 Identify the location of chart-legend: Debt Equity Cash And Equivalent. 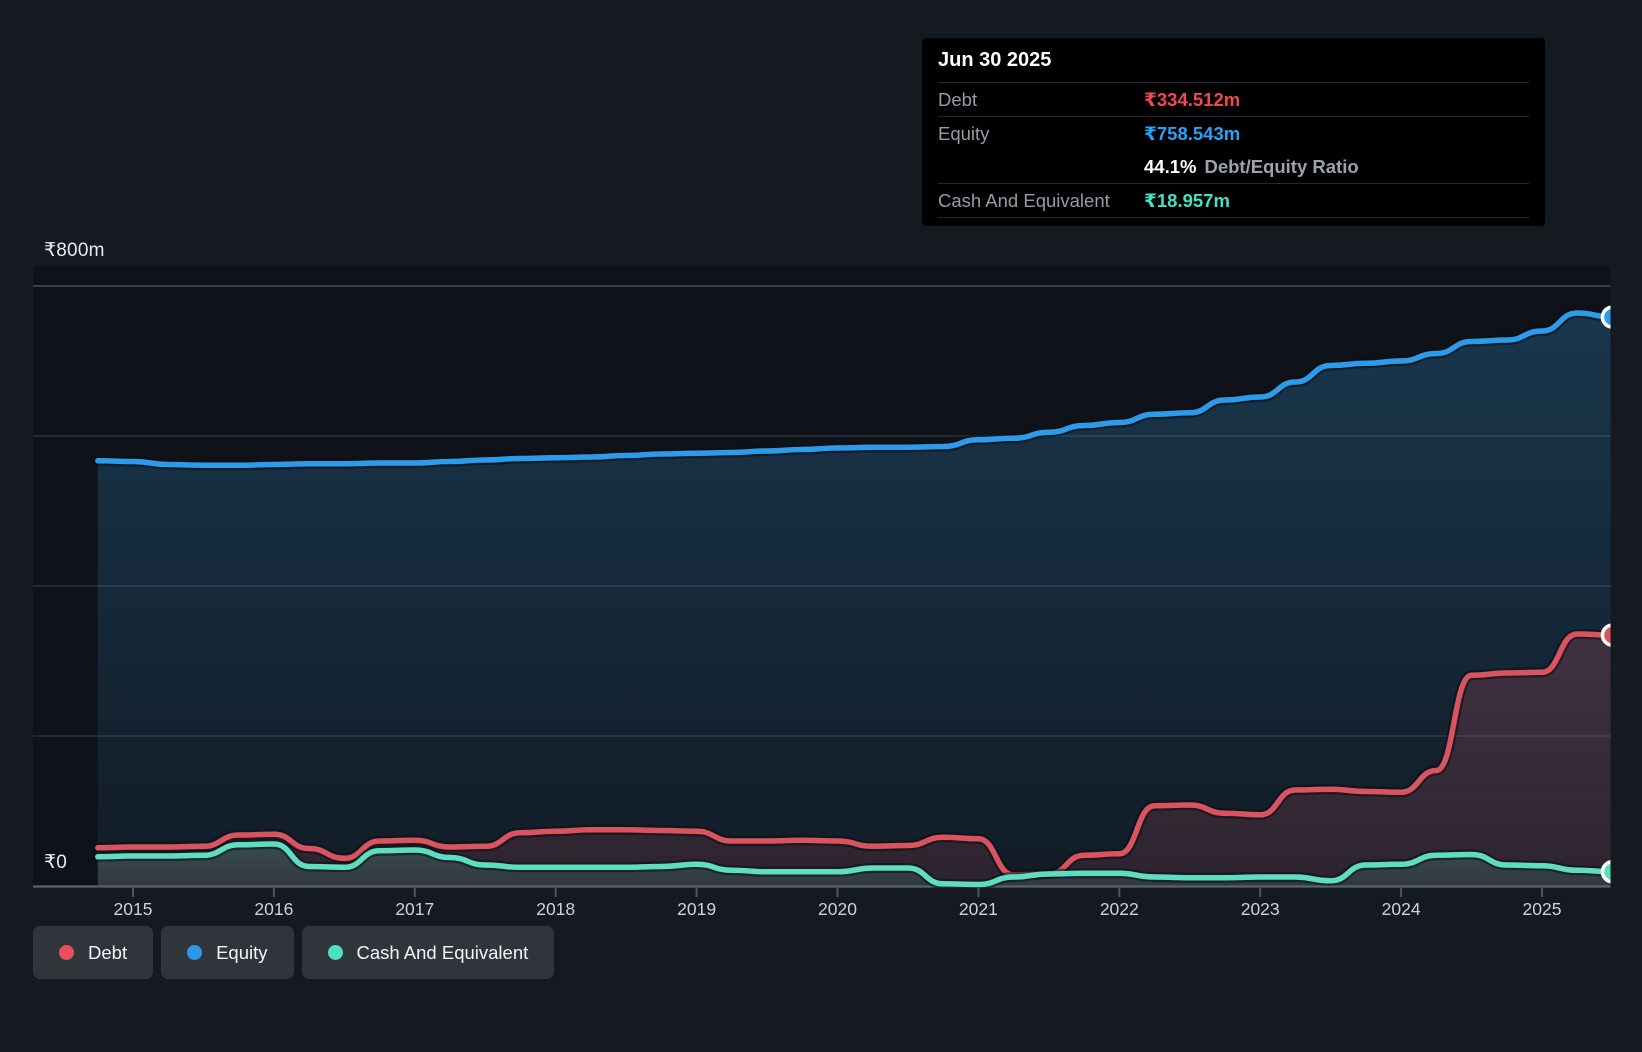
(294, 952).